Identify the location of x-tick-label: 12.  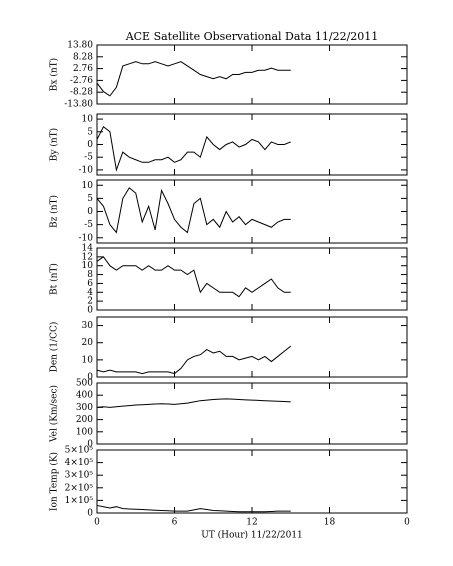
(251, 523).